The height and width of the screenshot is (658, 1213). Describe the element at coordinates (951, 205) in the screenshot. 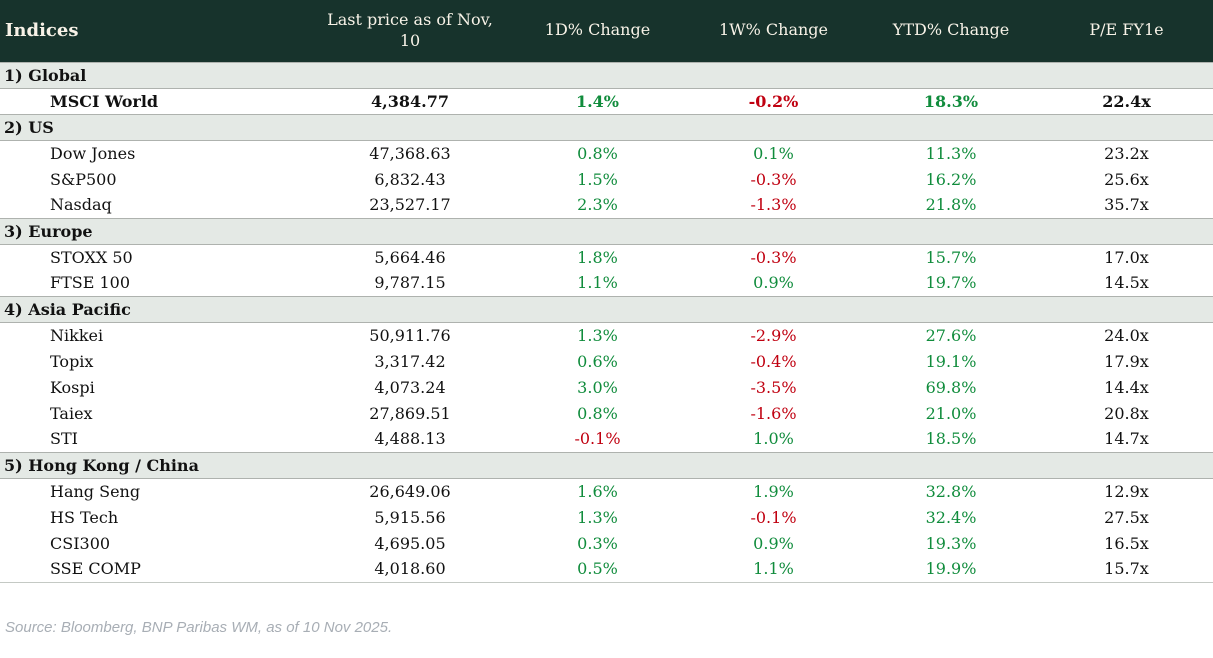

I see `change-ytd: 21.8%` at that location.